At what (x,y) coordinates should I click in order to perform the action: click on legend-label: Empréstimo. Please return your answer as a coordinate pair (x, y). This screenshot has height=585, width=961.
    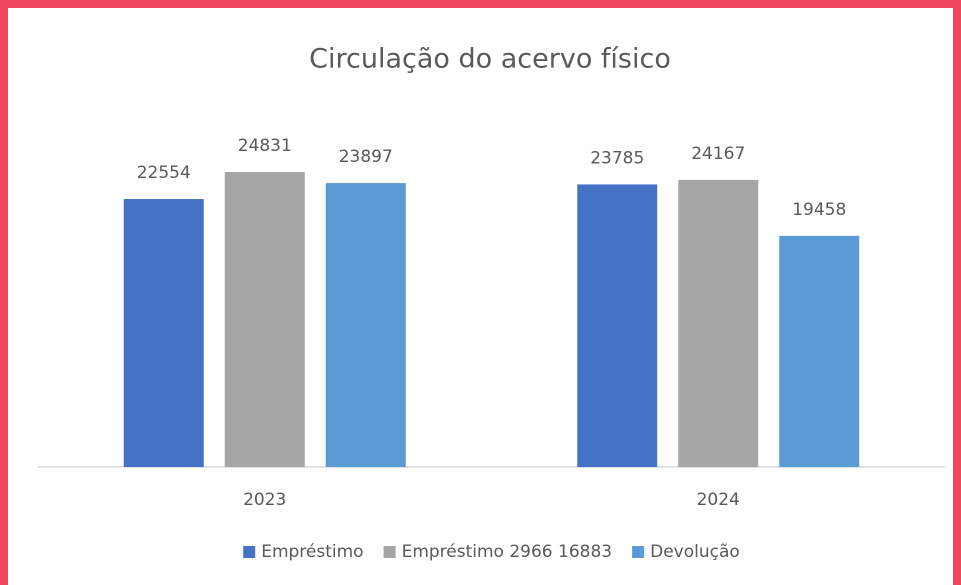
    Looking at the image, I should click on (312, 552).